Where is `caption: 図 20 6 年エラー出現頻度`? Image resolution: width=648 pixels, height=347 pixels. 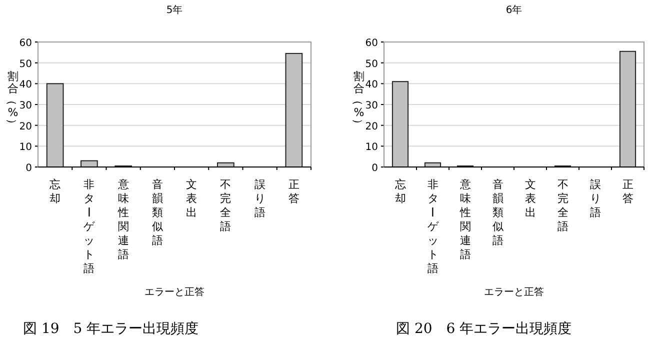 caption: 図 20 6 年エラー出現頻度 is located at coordinates (484, 329).